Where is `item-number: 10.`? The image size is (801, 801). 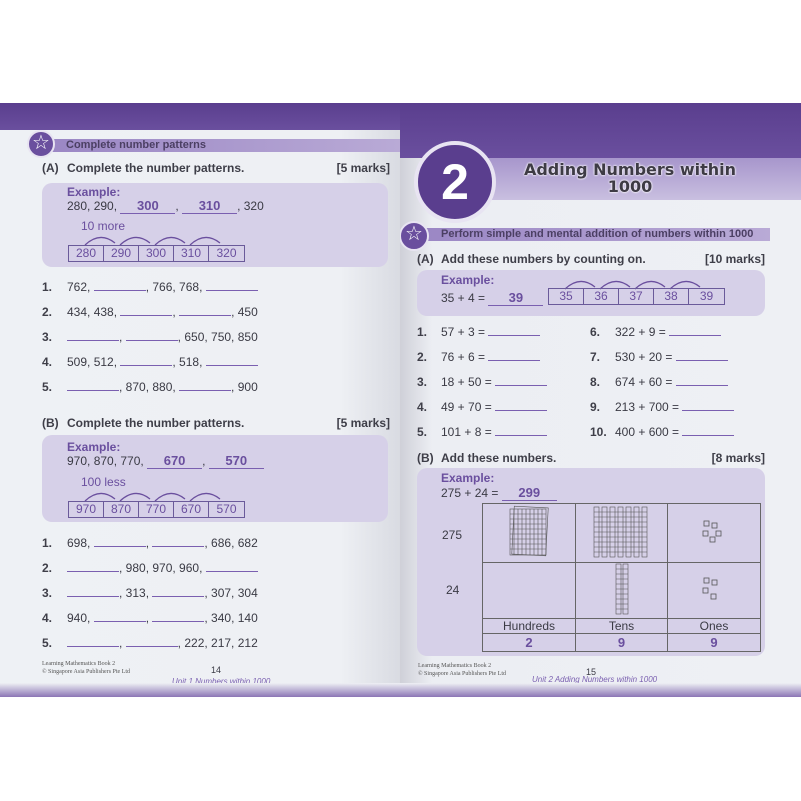 item-number: 10. is located at coordinates (598, 432).